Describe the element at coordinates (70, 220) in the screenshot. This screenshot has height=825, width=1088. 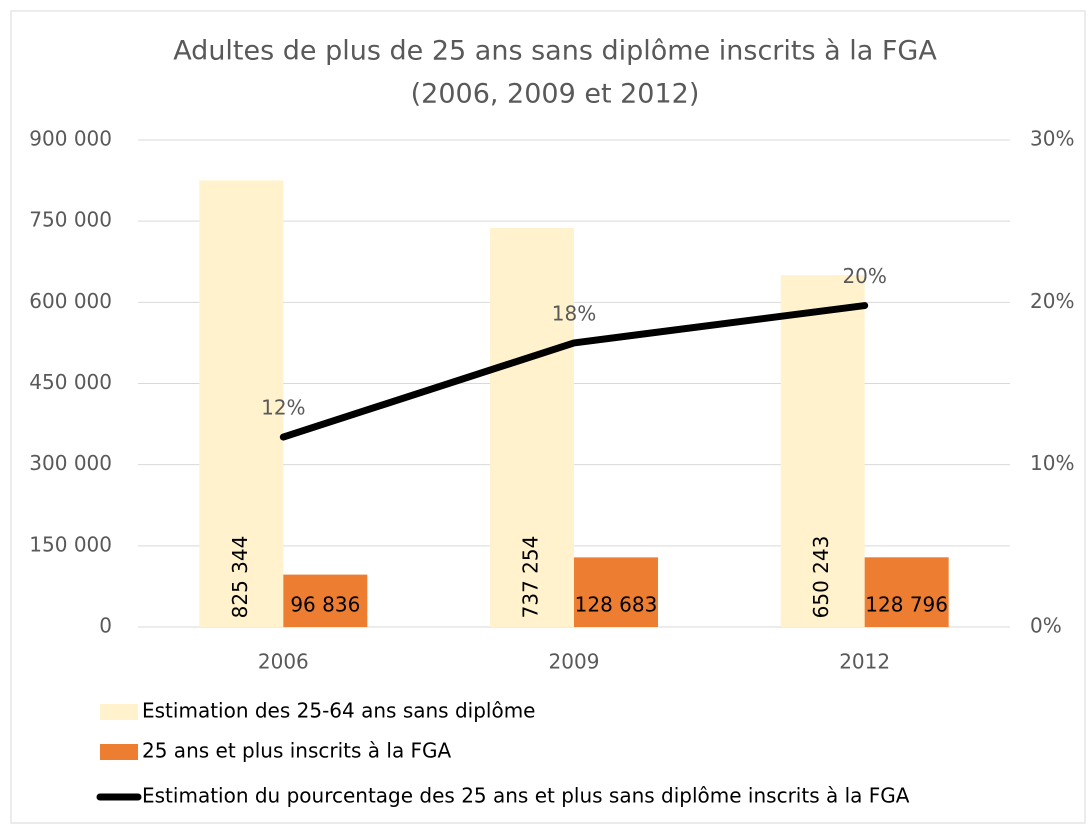
I see `y-tick-label: 750 000` at that location.